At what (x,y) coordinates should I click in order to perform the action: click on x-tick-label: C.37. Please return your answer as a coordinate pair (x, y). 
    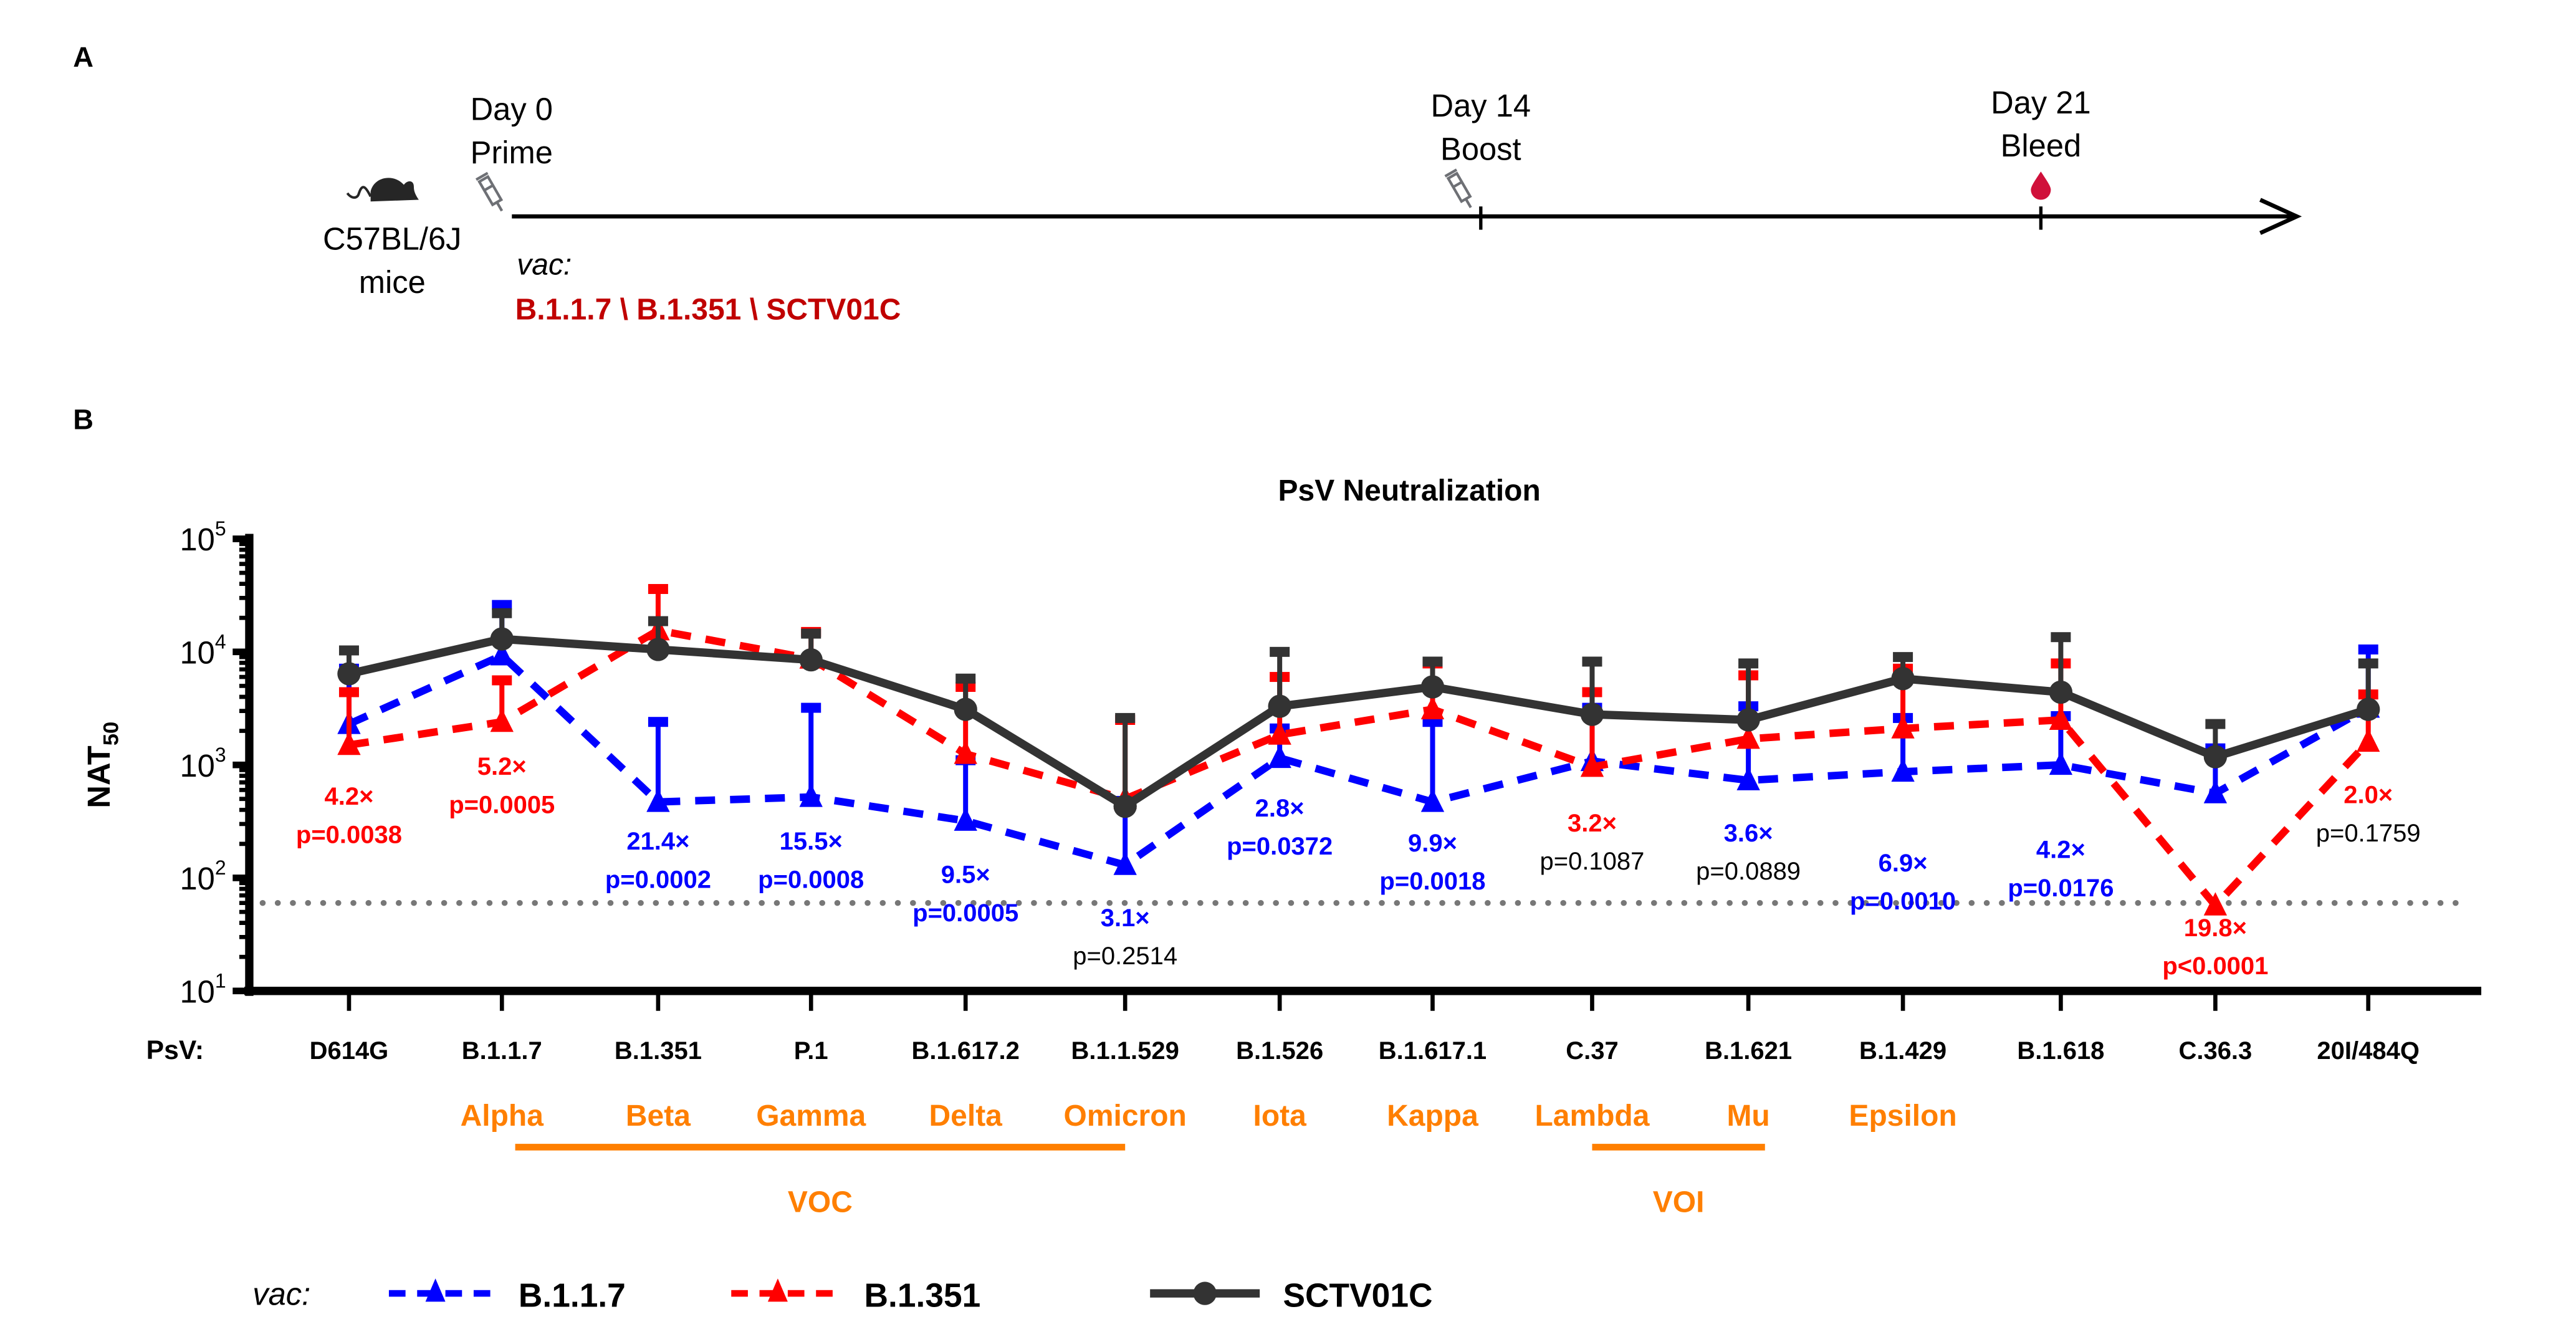
    Looking at the image, I should click on (1592, 1051).